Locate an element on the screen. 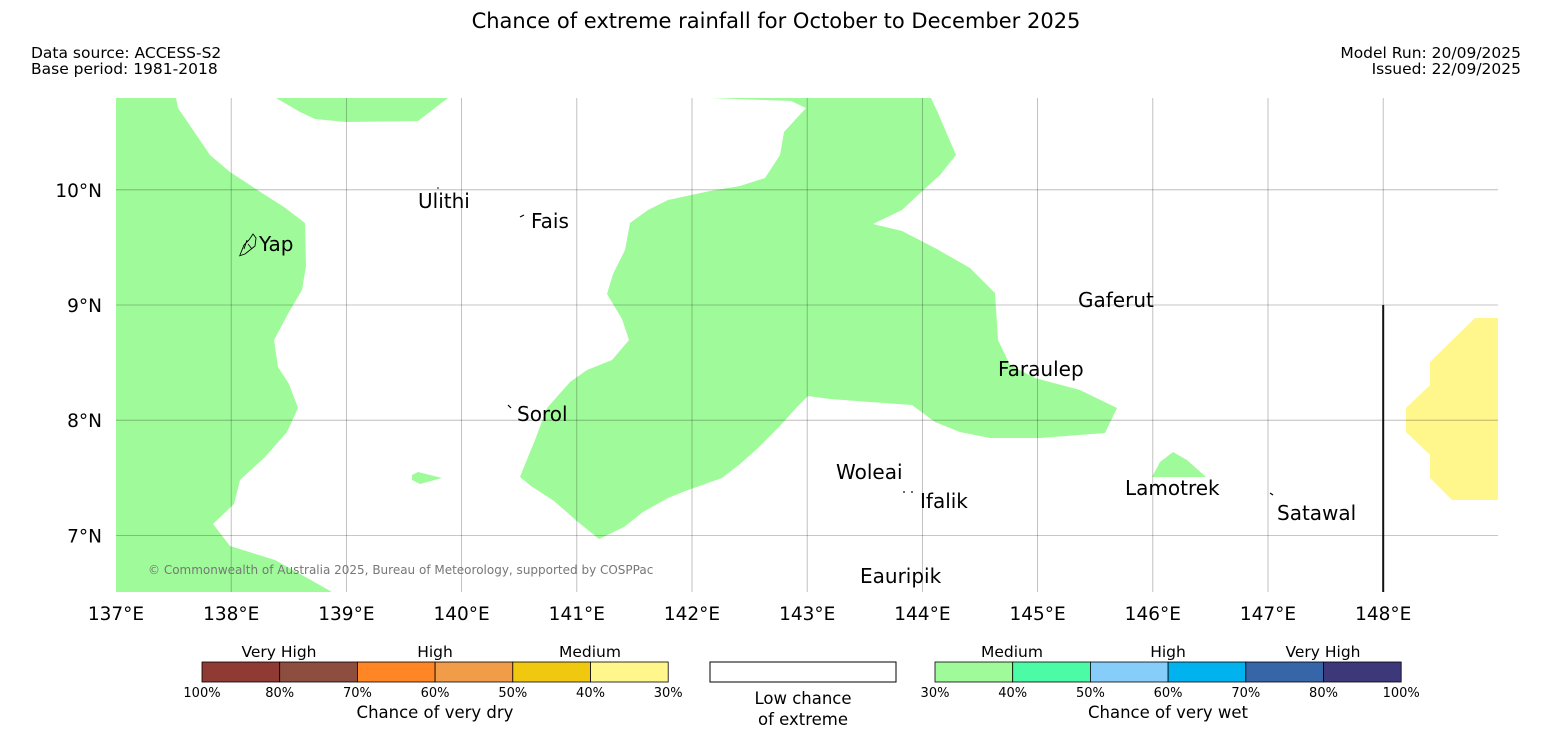 The width and height of the screenshot is (1552, 736). latitude-labels: 7°N 8°N 9°N 10°N is located at coordinates (78, 364).